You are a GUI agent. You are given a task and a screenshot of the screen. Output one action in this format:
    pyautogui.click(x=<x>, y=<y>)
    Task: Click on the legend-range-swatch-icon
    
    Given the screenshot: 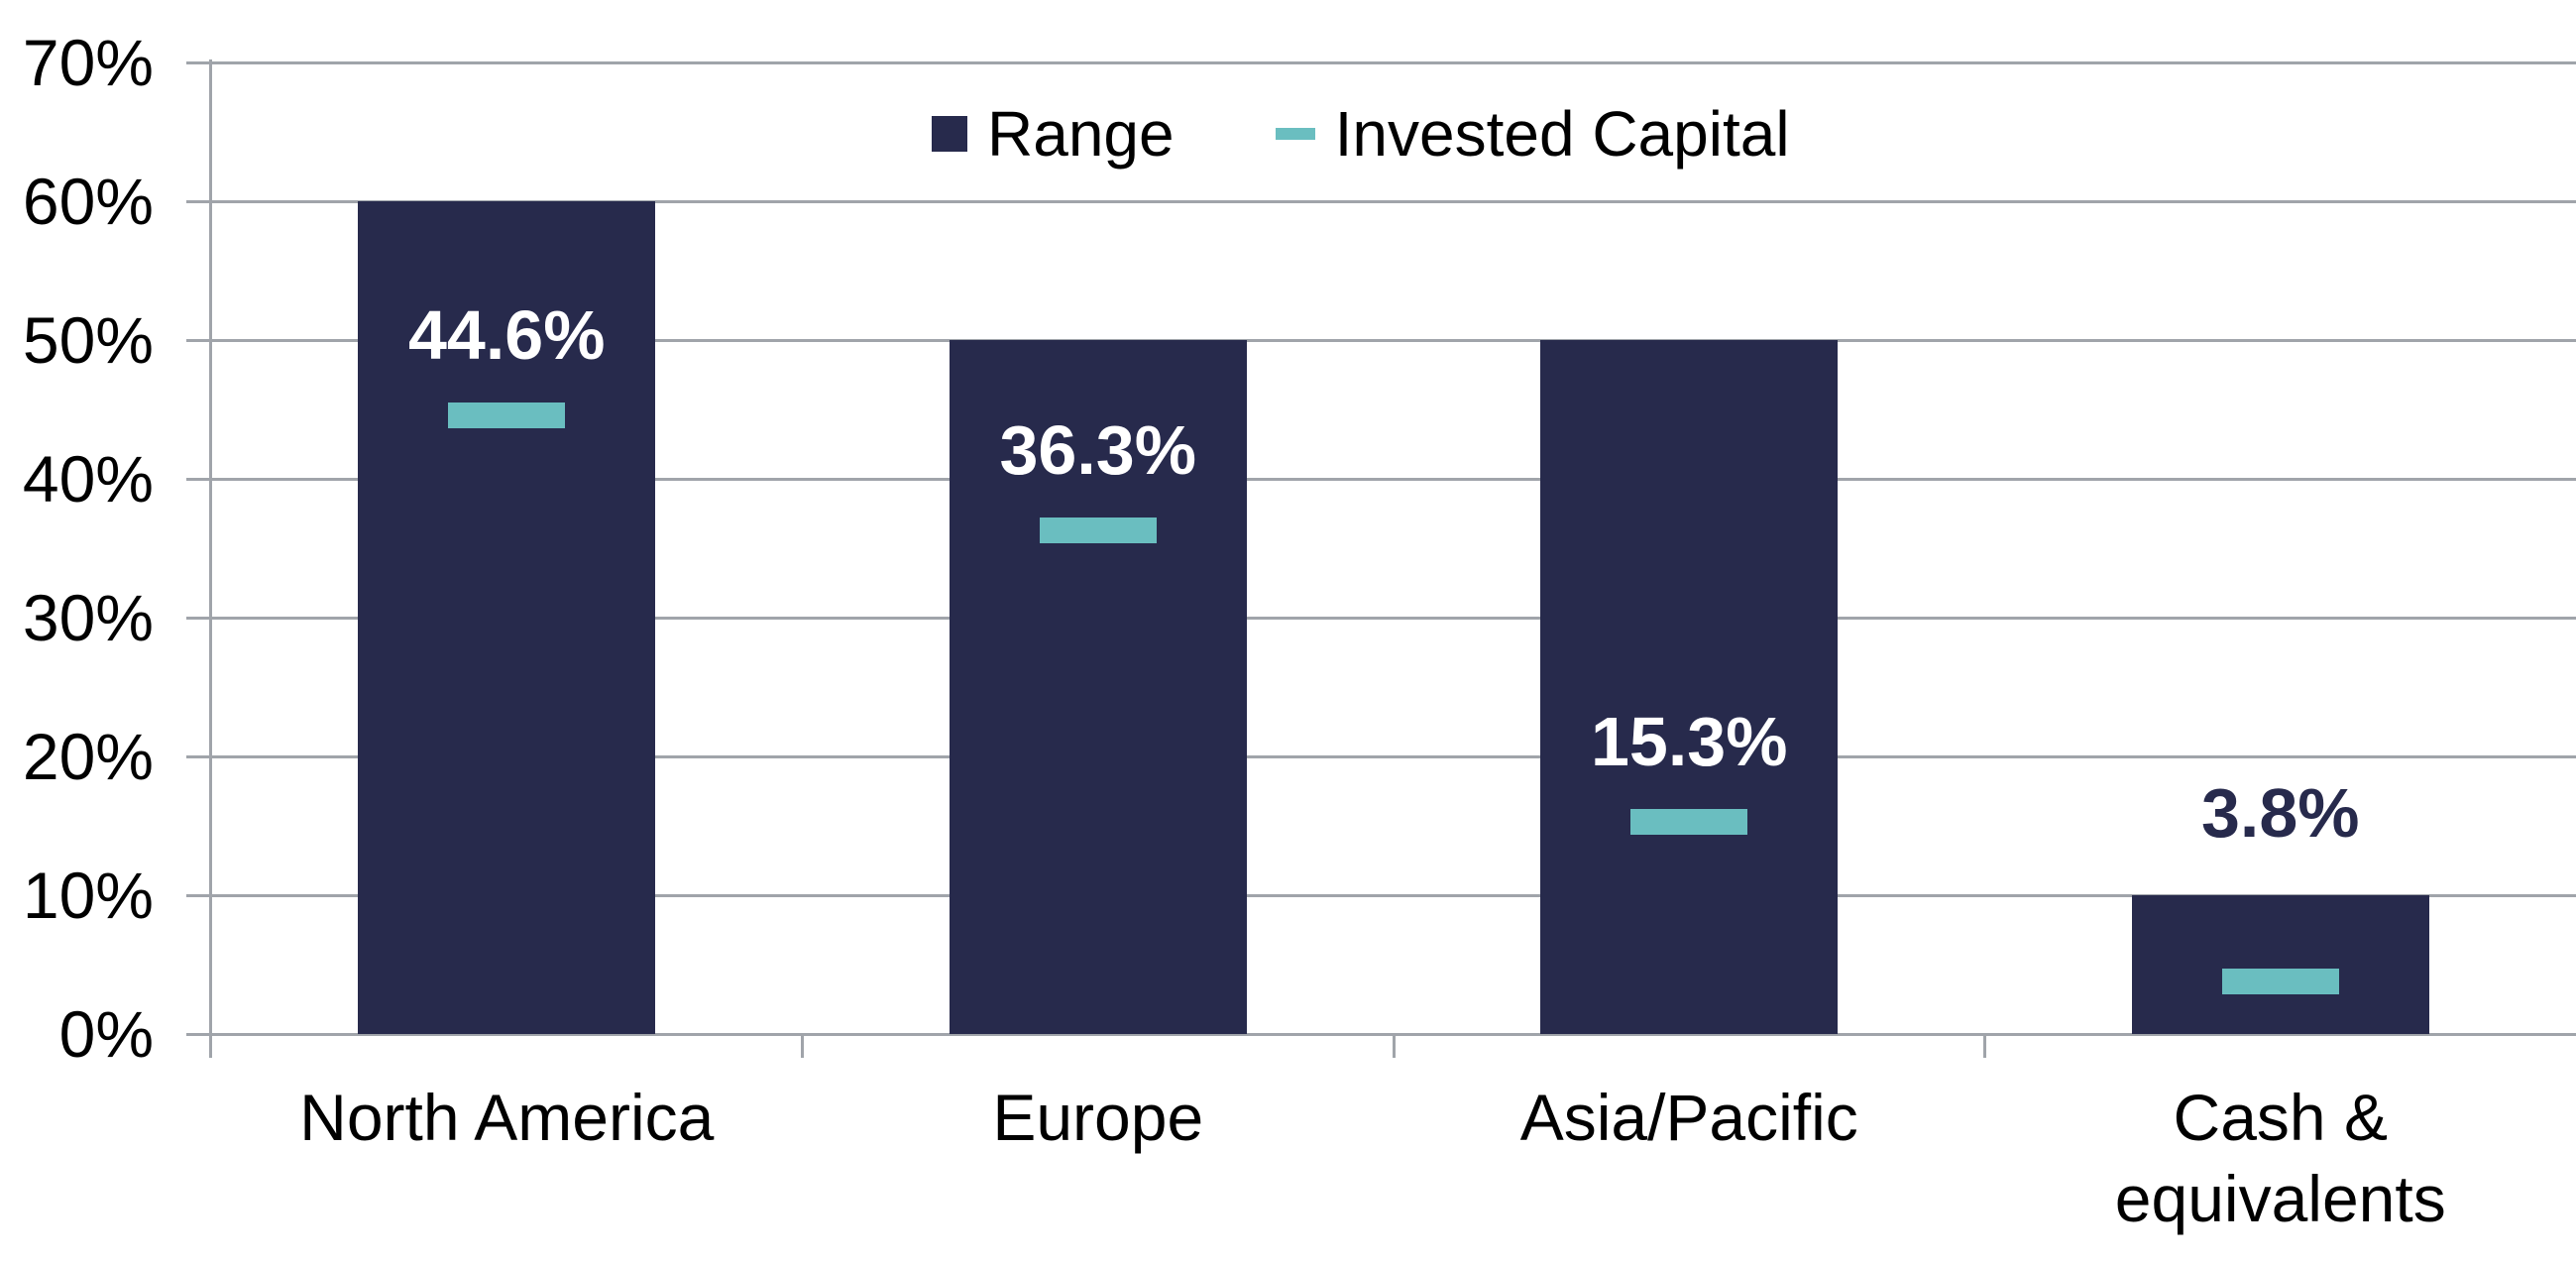 What is the action you would take?
    pyautogui.click(x=949, y=134)
    